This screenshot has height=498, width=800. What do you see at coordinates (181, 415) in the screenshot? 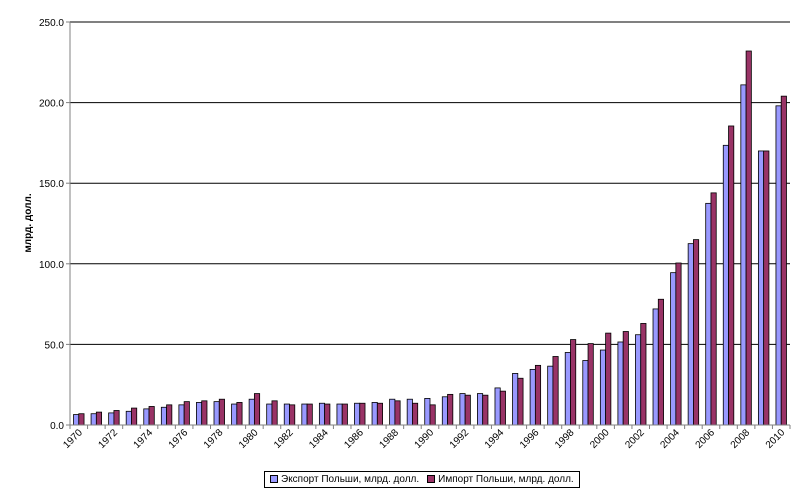
I see `export-bar-1976` at bounding box center [181, 415].